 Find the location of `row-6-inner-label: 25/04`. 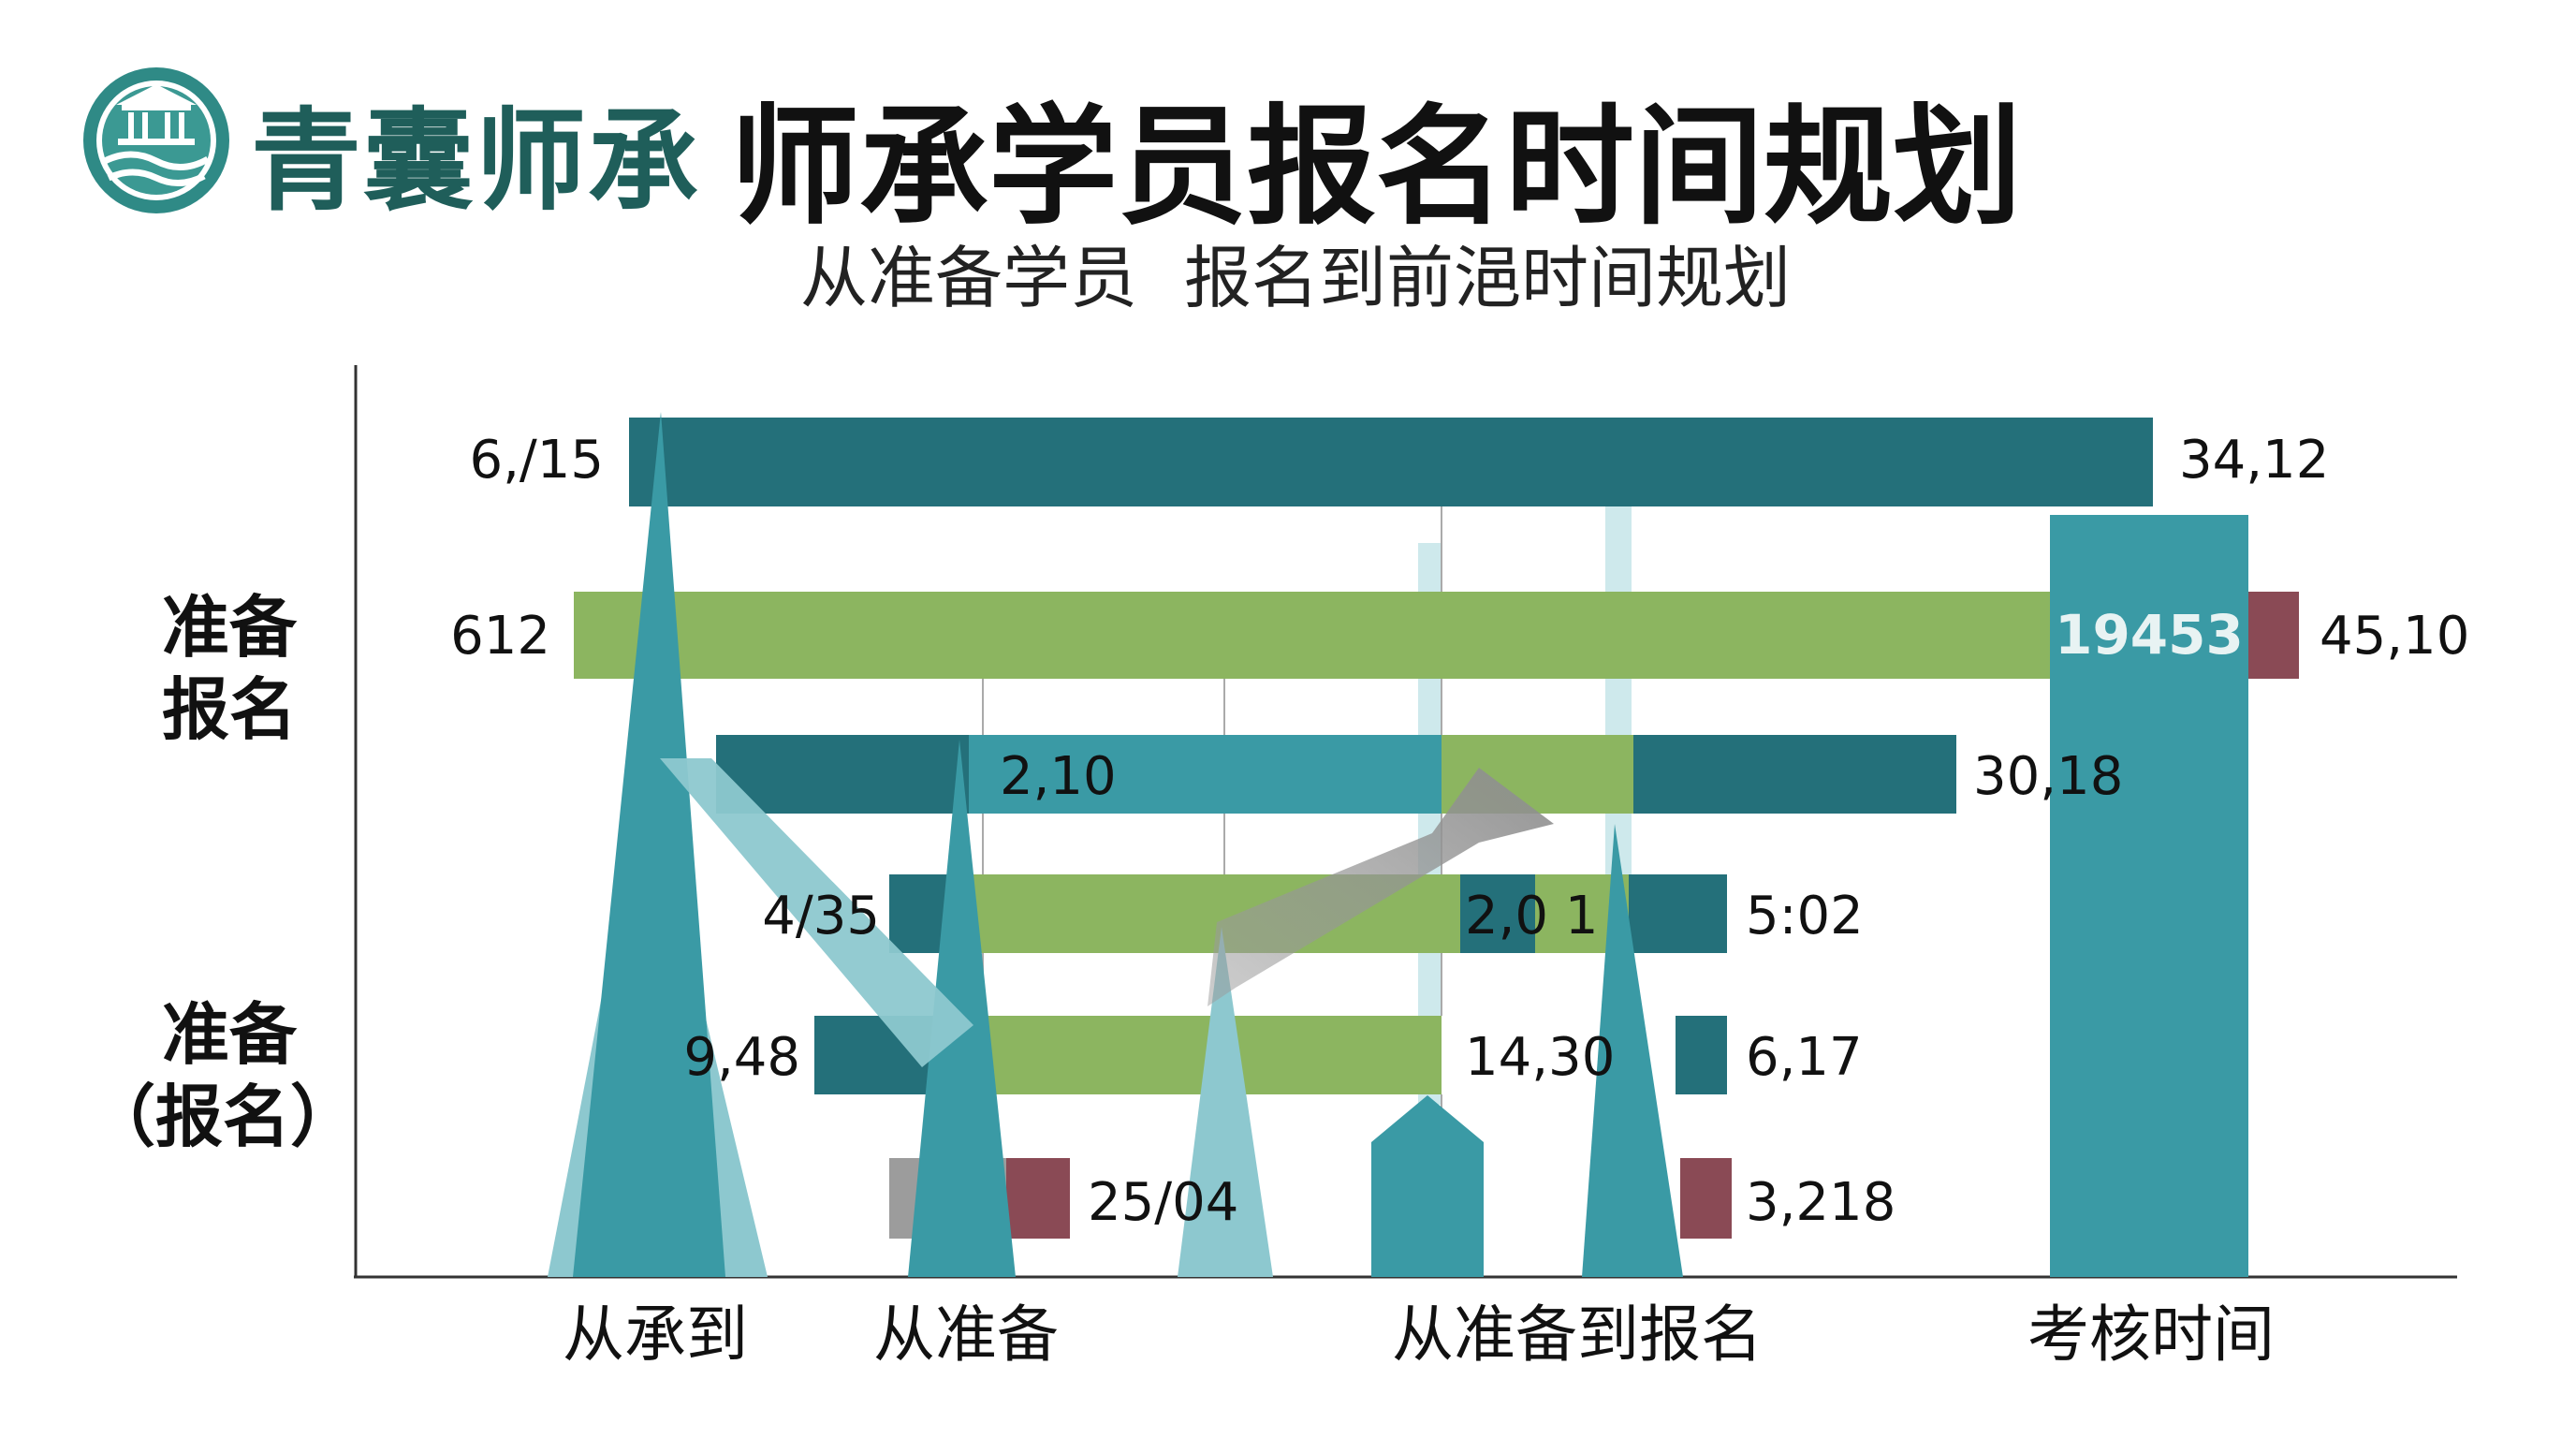

row-6-inner-label: 25/04 is located at coordinates (1163, 1202).